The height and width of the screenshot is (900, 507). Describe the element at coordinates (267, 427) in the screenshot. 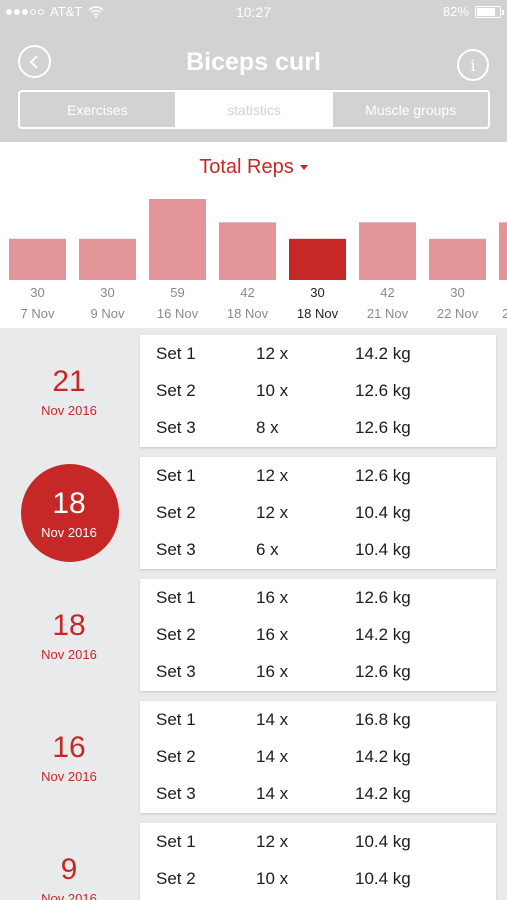

I see `set-reps: 8 x` at that location.